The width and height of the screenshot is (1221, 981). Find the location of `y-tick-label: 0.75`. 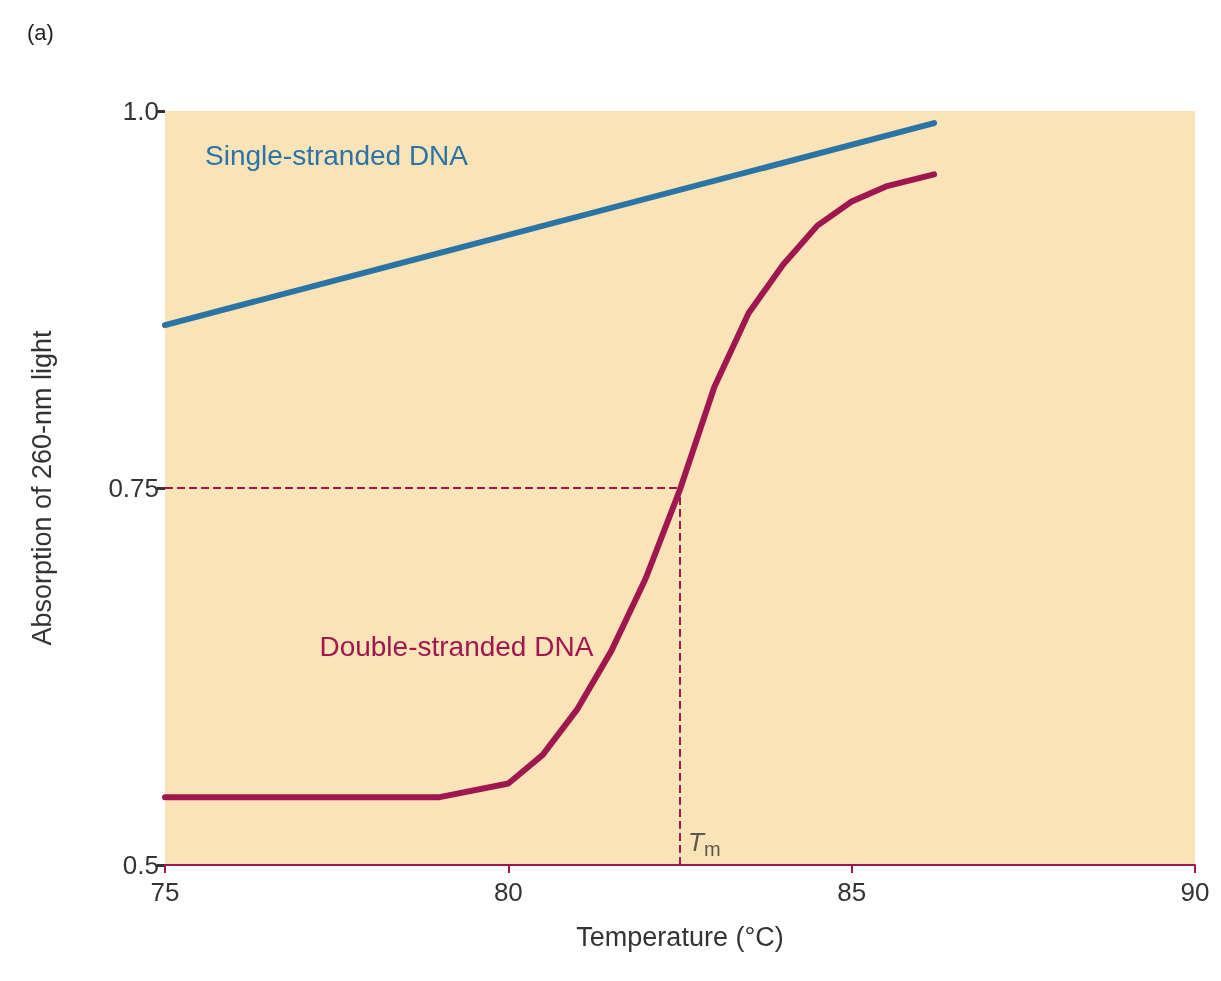

y-tick-label: 0.75 is located at coordinates (133, 488).